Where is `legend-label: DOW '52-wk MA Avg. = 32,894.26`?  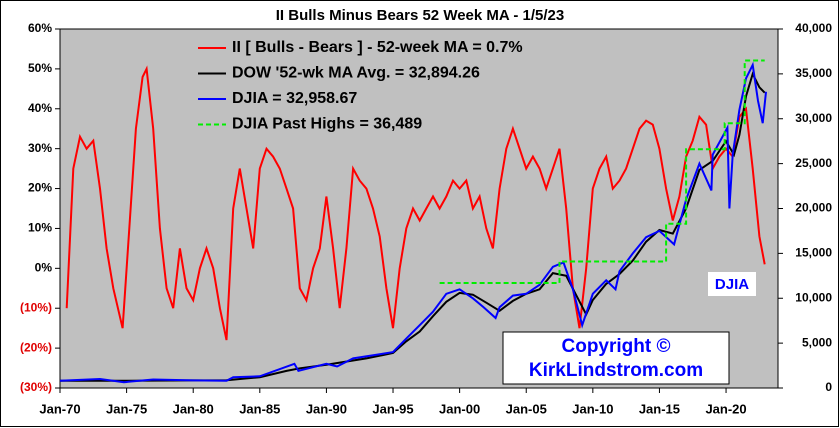
legend-label: DOW '52-wk MA Avg. = 32,894.26 is located at coordinates (356, 73).